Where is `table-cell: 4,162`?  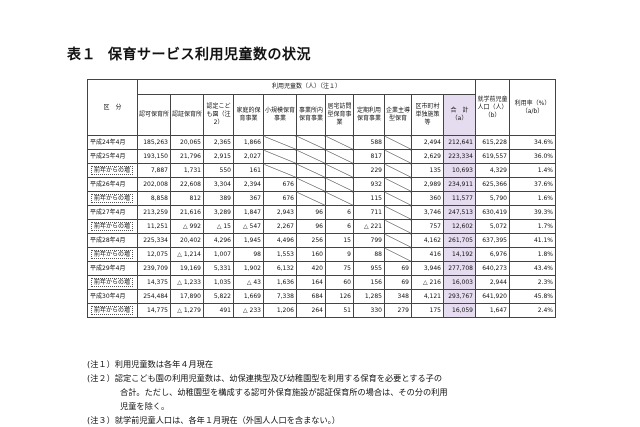
table-cell: 4,162 is located at coordinates (427, 240).